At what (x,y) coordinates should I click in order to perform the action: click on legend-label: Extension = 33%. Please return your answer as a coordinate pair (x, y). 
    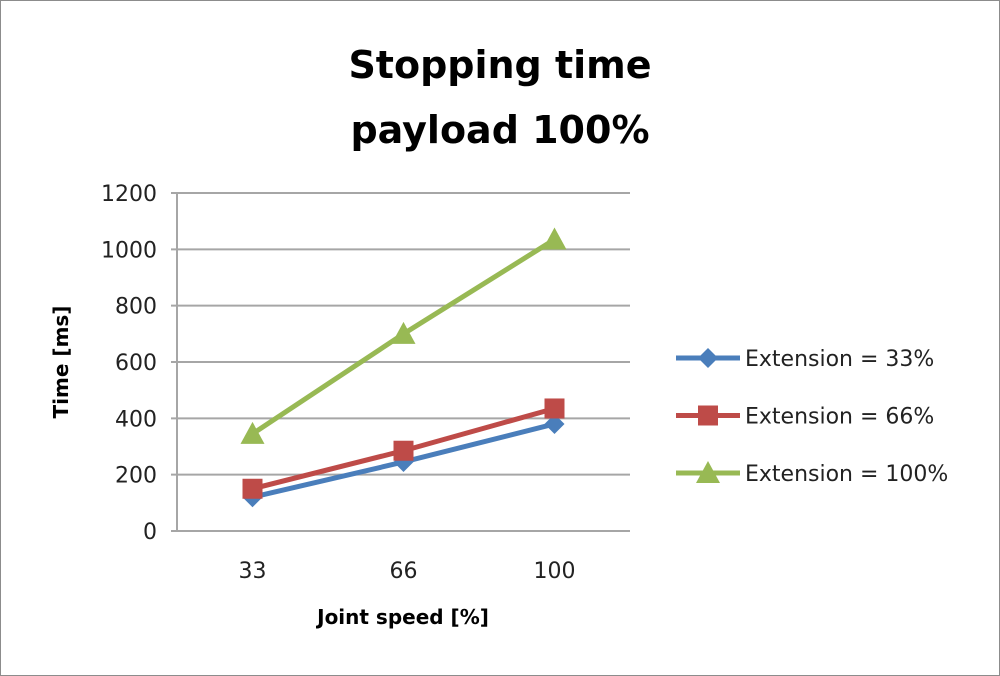
    Looking at the image, I should click on (839, 359).